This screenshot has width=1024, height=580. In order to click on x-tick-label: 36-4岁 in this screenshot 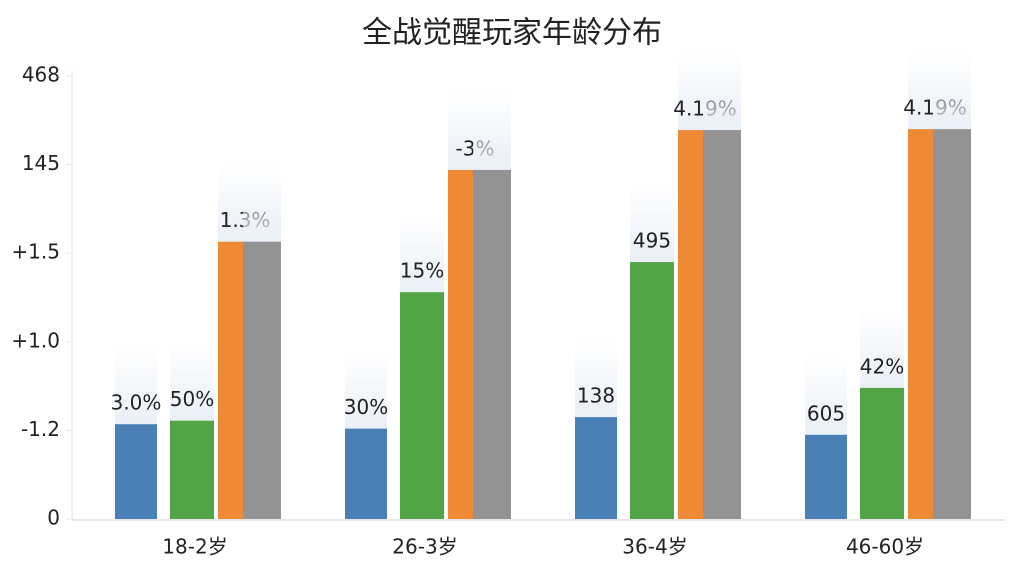, I will do `click(654, 547)`.